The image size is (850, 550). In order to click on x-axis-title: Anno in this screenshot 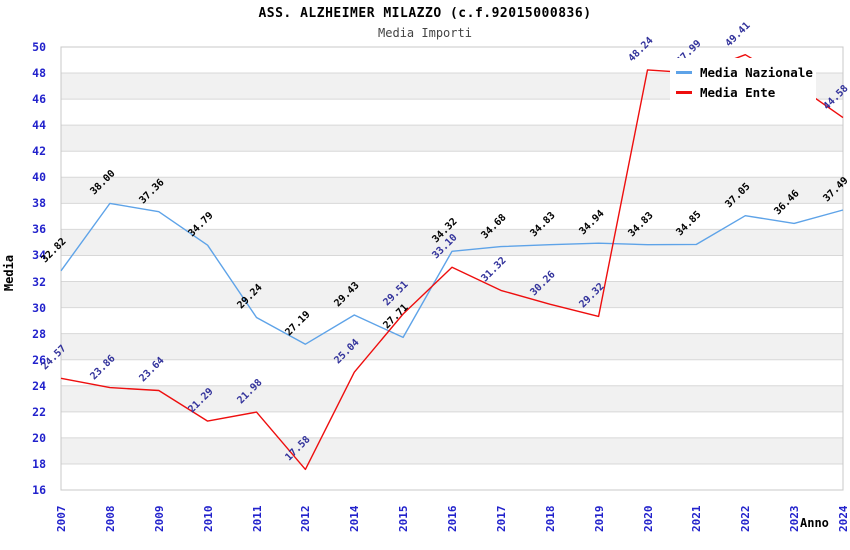, I will do `click(814, 523)`.